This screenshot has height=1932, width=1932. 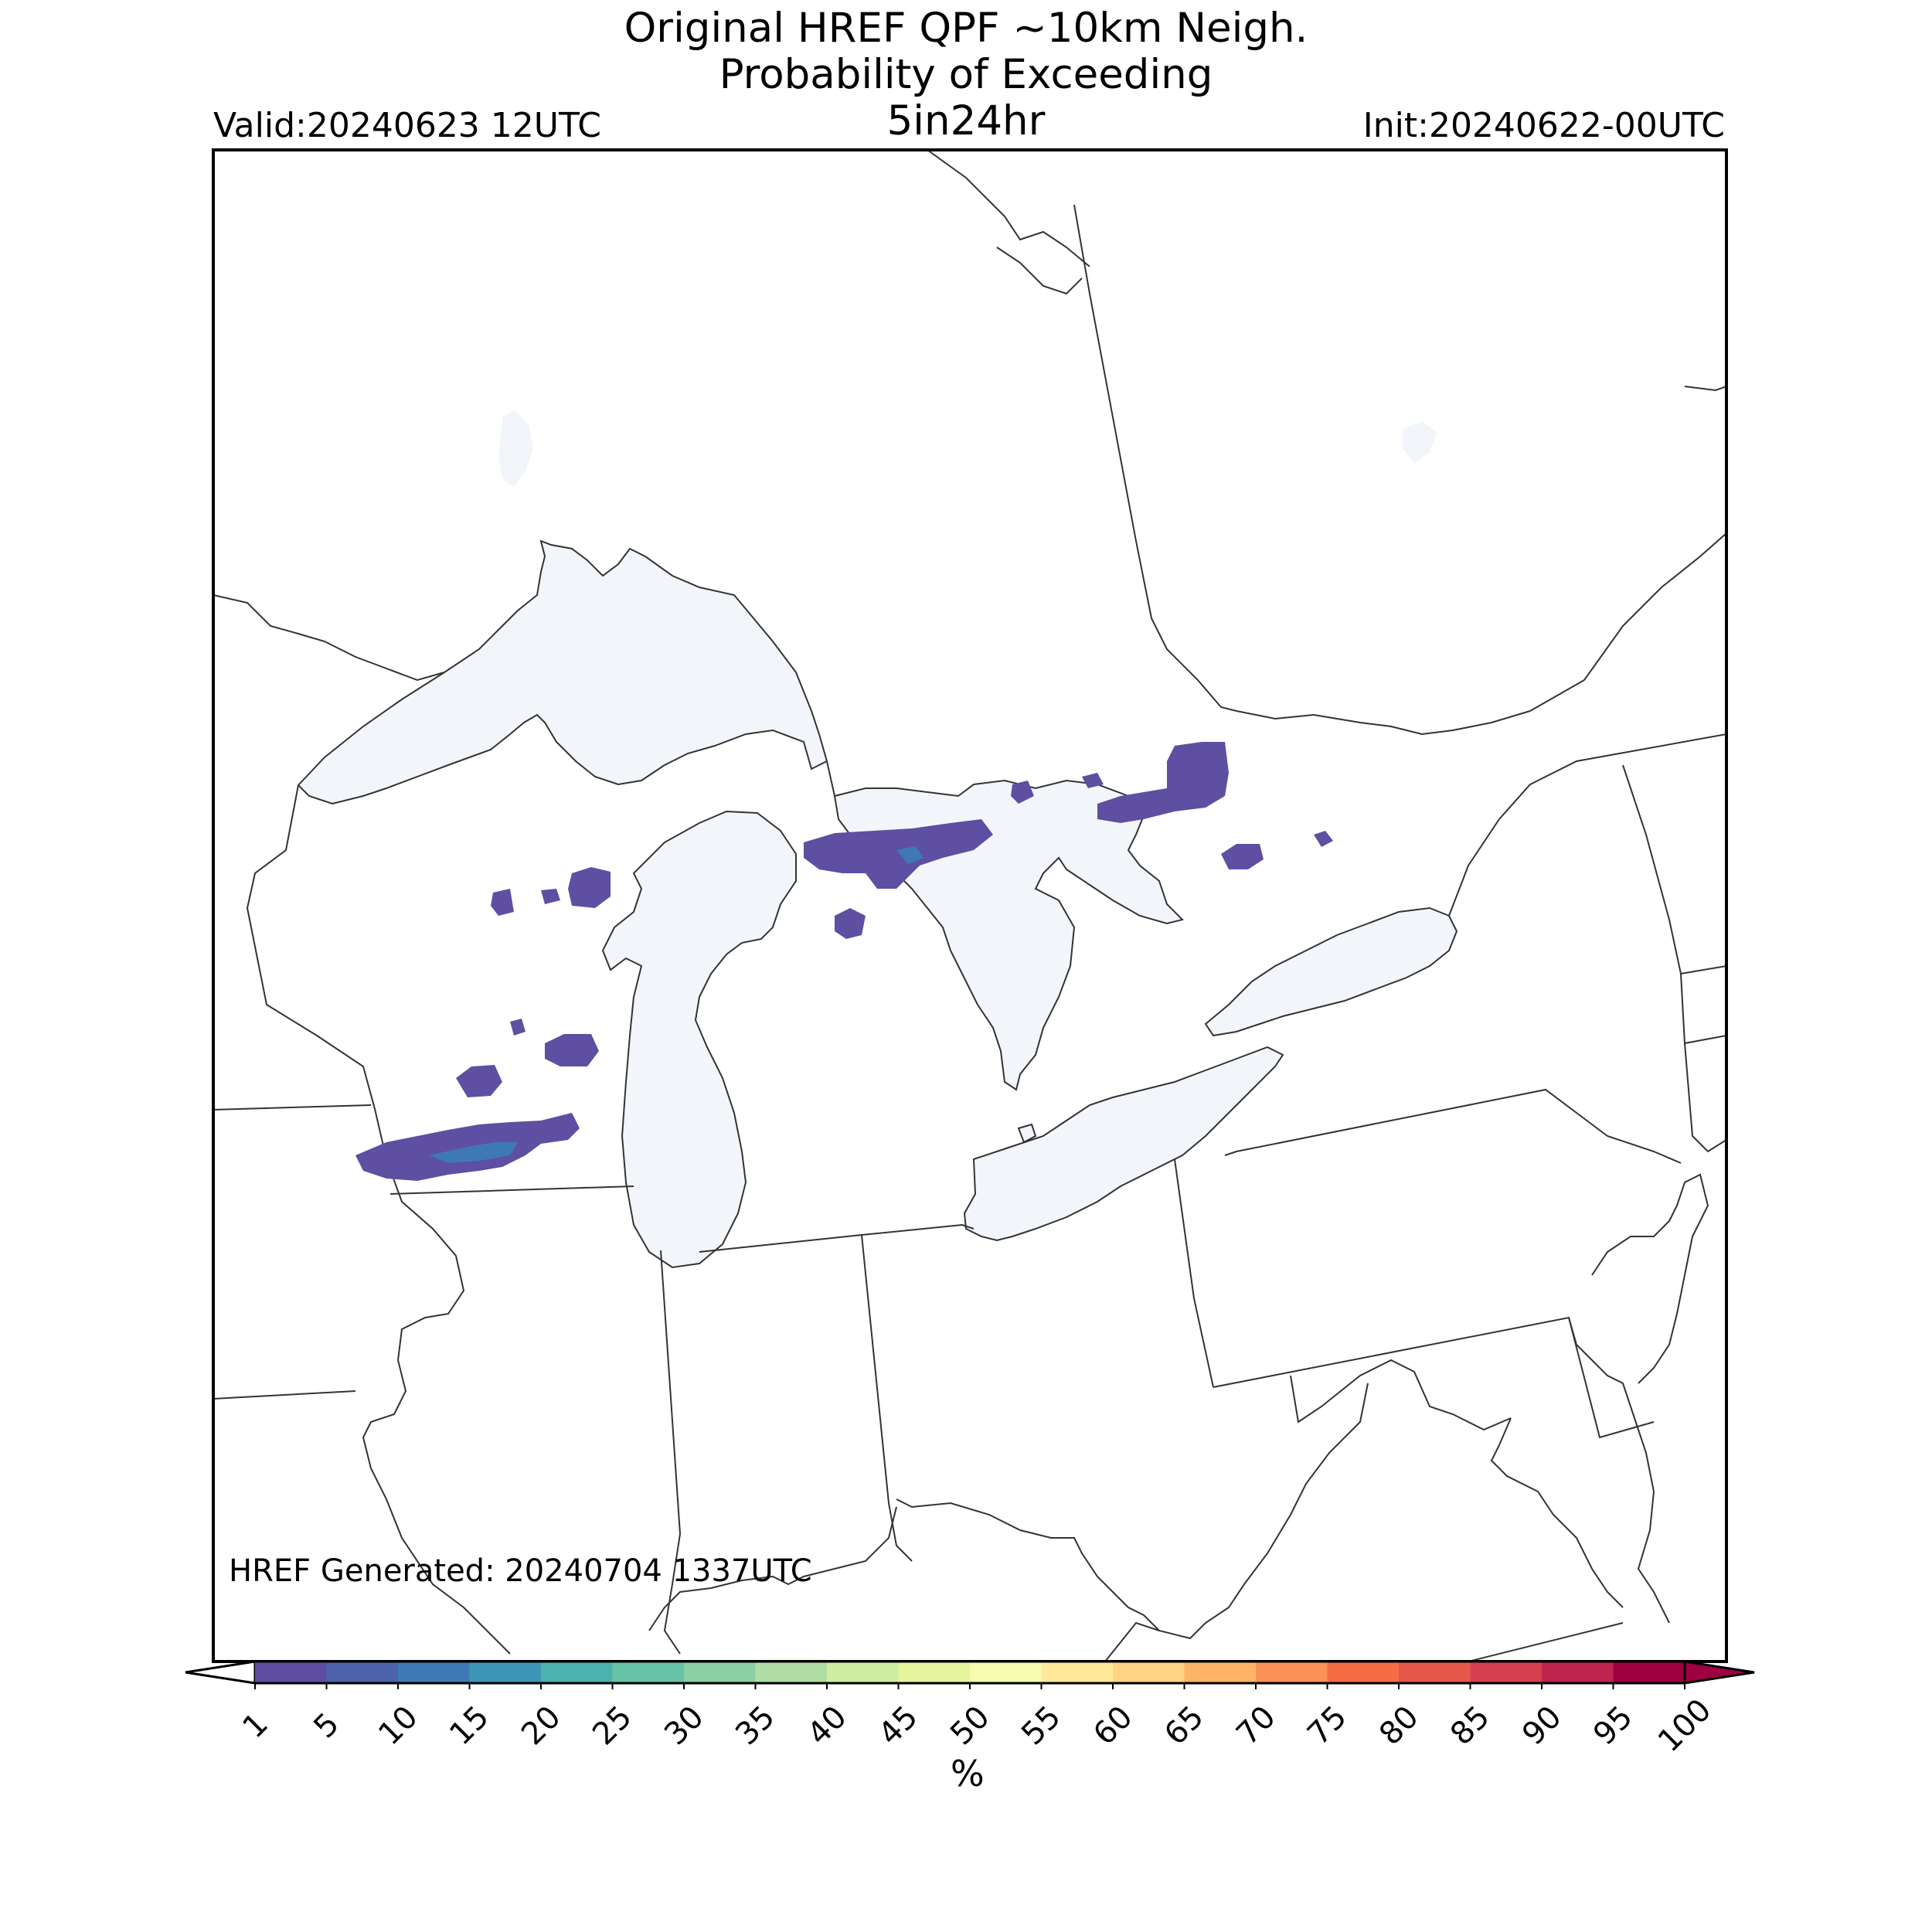 I want to click on pennsylvania-south-border, so click(x=1434, y=1377).